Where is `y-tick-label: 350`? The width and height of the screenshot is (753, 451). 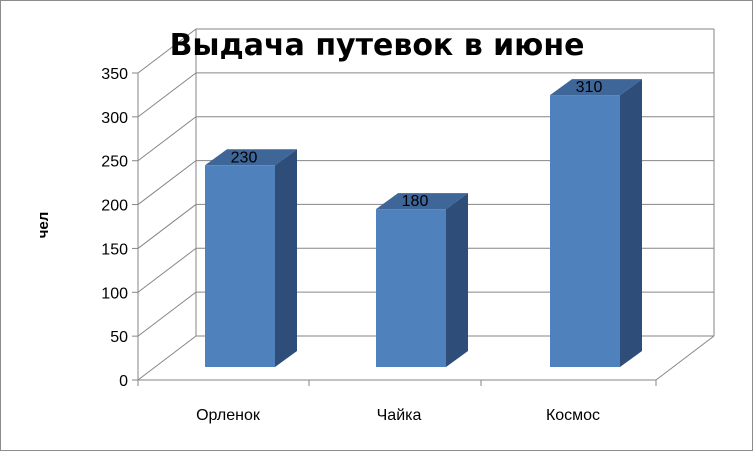
y-tick-label: 350 is located at coordinates (114, 74).